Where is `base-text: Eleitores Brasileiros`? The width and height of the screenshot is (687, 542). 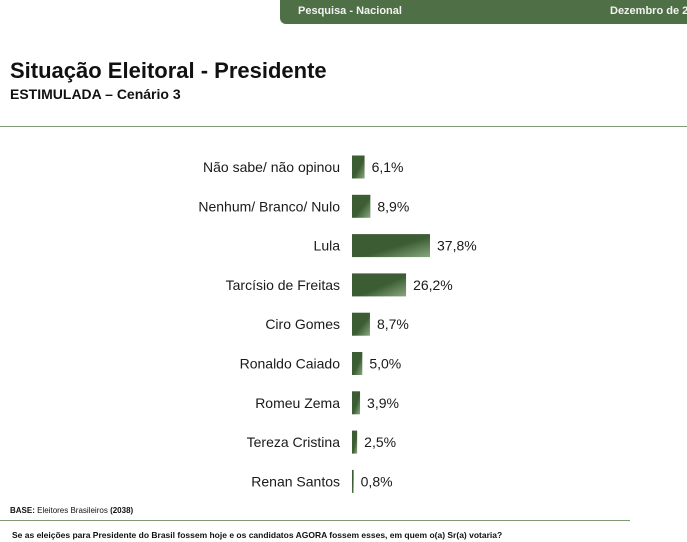 base-text: Eleitores Brasileiros is located at coordinates (72, 510).